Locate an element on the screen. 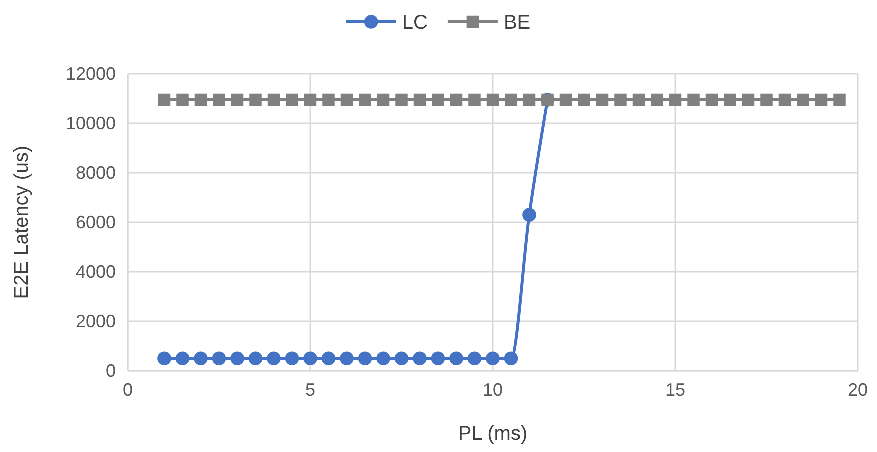  y-tick-label: 4000 is located at coordinates (96, 272).